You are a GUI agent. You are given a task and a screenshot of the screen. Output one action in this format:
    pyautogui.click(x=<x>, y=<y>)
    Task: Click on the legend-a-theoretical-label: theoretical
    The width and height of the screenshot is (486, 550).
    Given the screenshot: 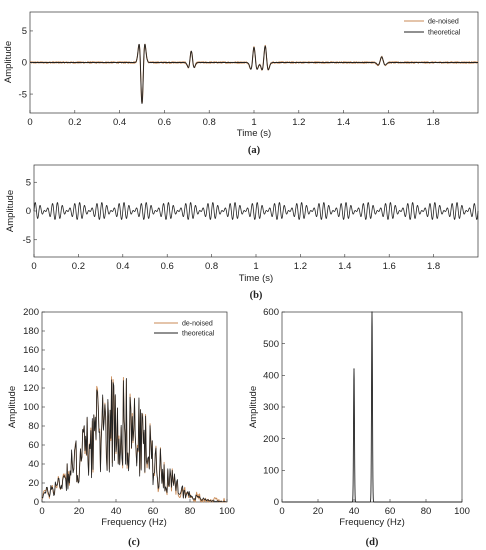 What is the action you would take?
    pyautogui.click(x=444, y=33)
    